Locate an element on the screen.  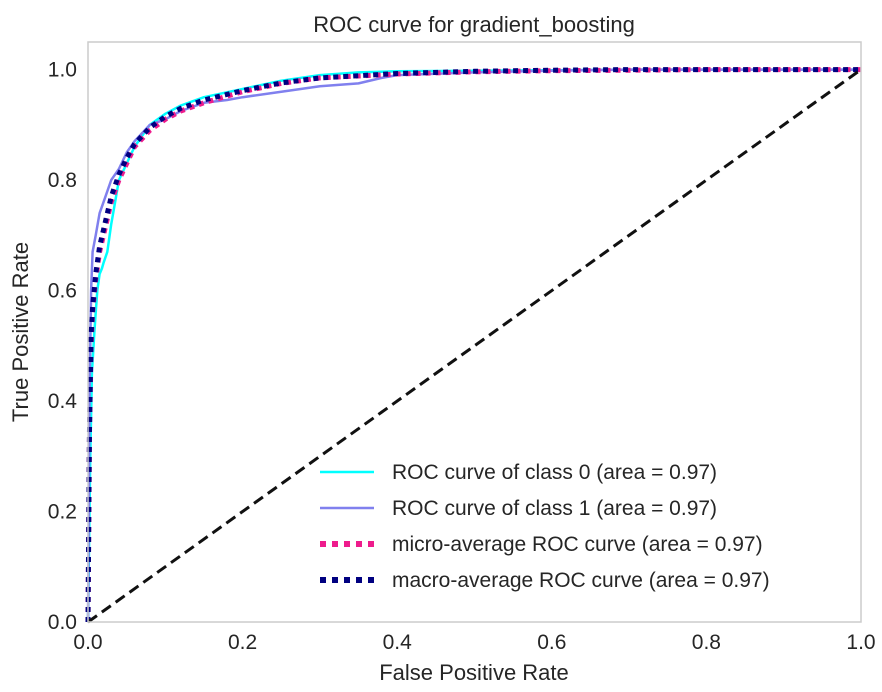
y-tick-label: 0.2 is located at coordinates (62, 512).